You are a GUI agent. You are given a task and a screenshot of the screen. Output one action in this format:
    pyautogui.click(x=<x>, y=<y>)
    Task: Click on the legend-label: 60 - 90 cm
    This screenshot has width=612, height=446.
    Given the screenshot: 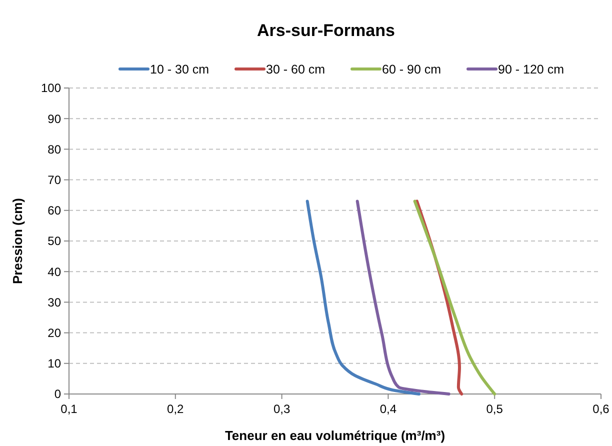 What is the action you would take?
    pyautogui.click(x=412, y=69)
    